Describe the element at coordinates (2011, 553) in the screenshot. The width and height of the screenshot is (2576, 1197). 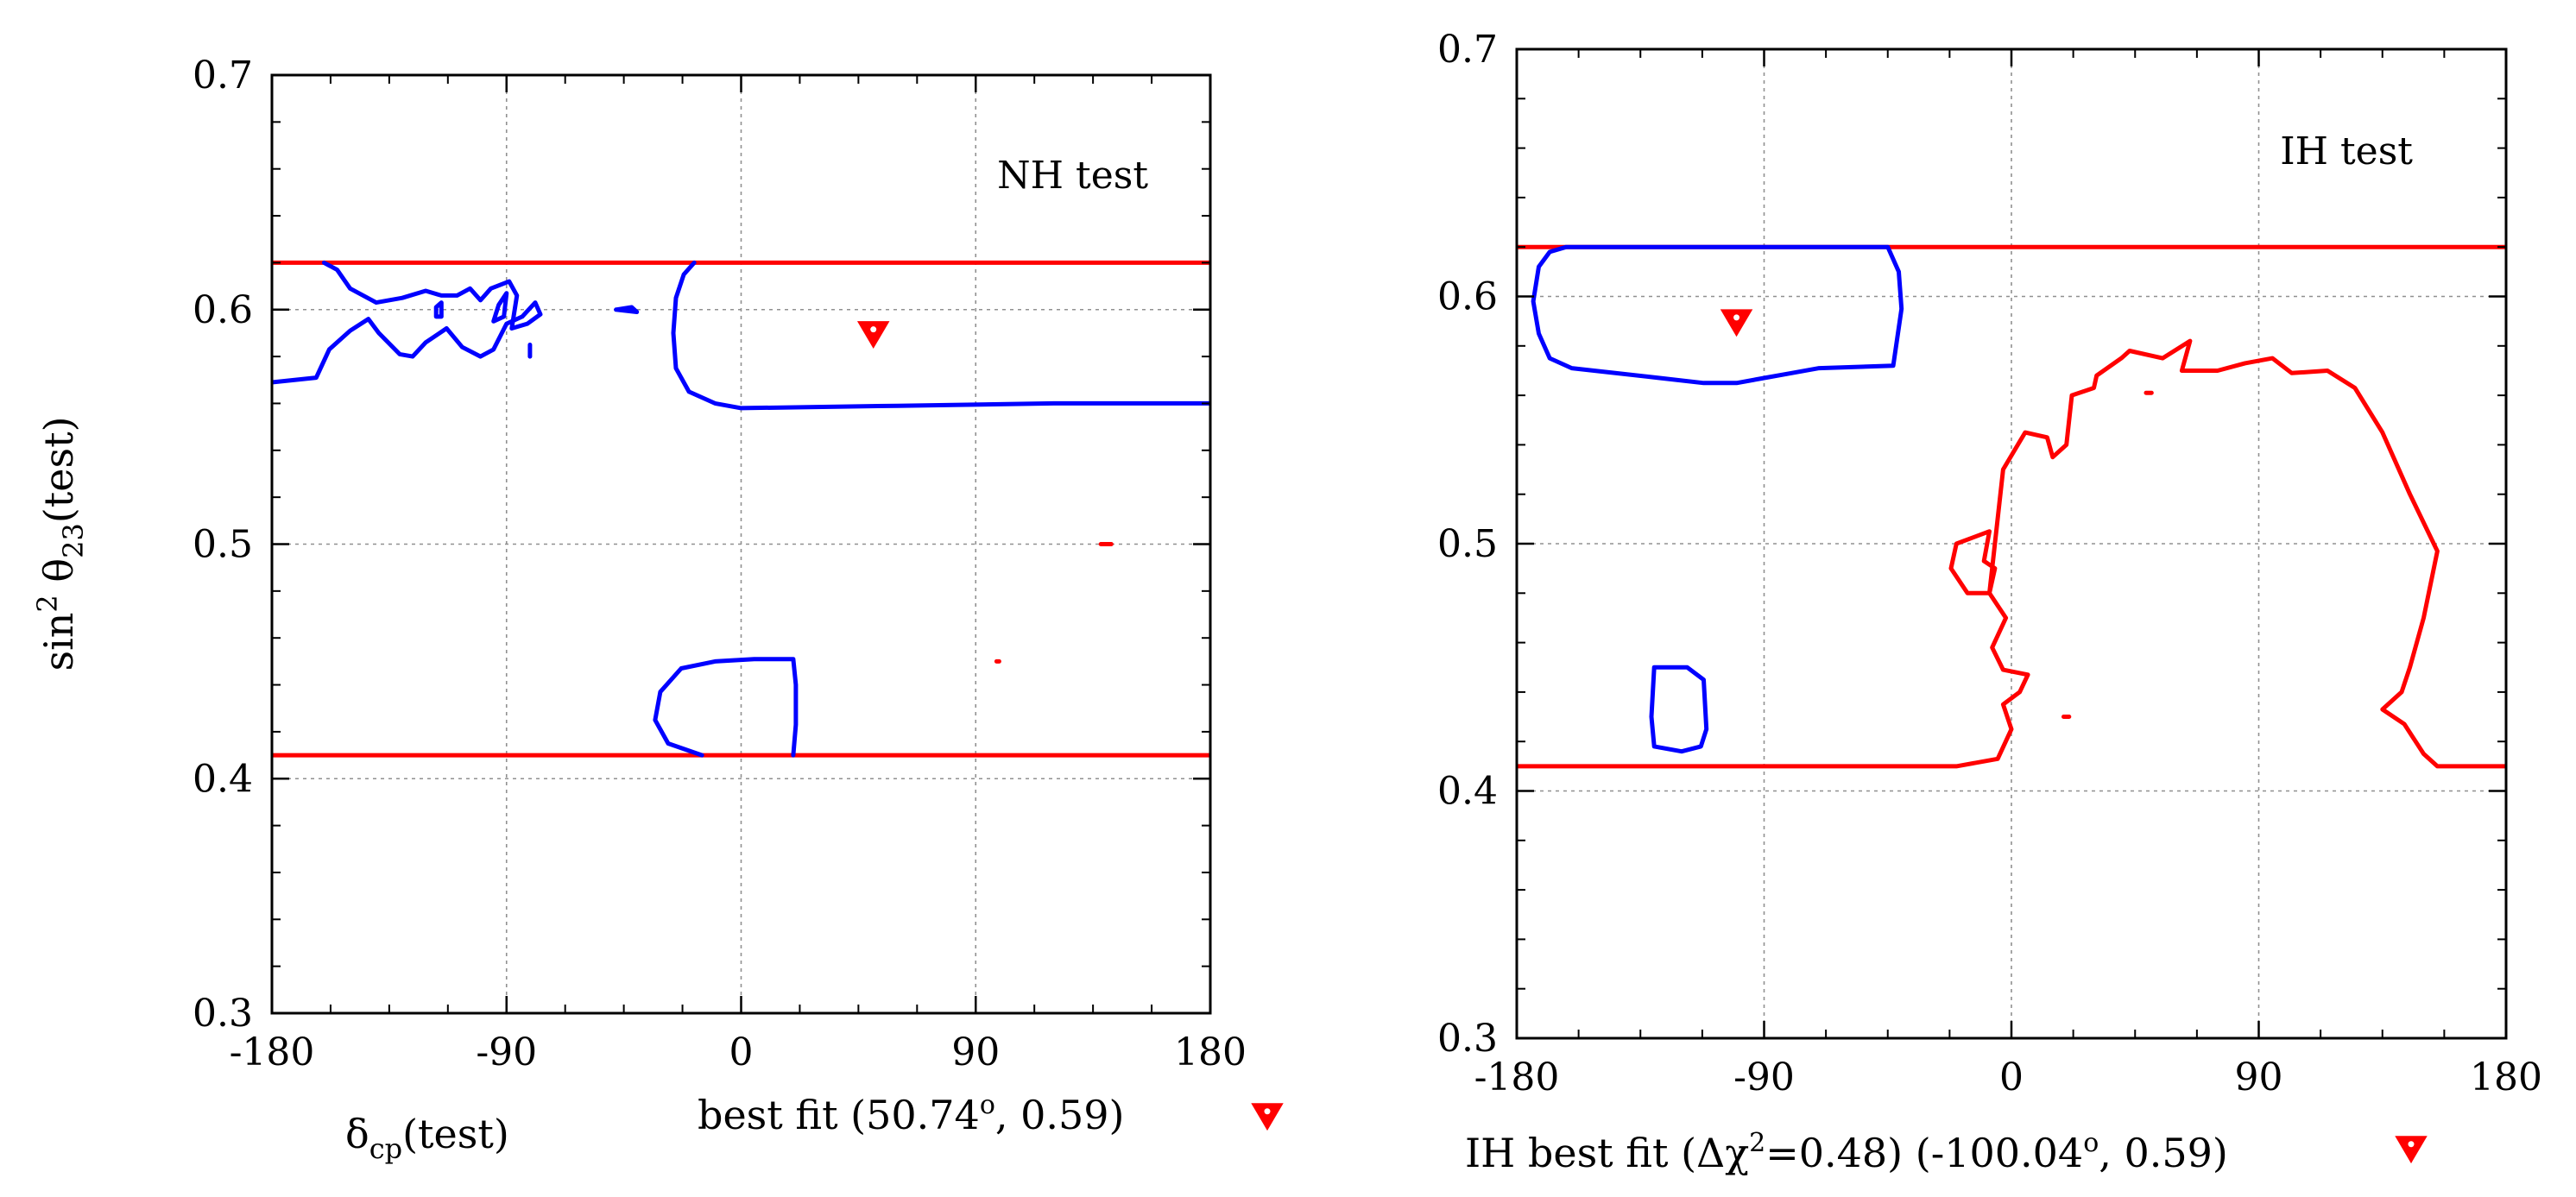
I see `series-red-contour` at that location.